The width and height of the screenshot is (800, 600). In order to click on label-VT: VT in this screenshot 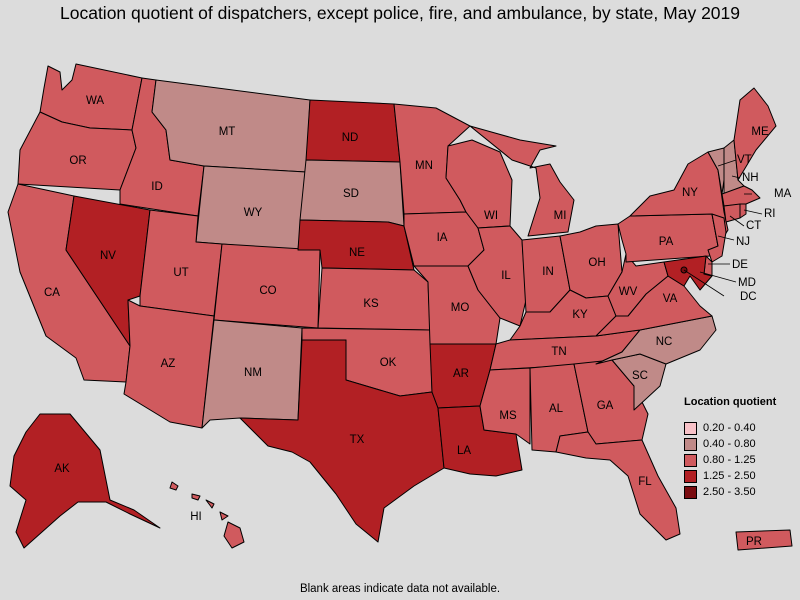, I will do `click(744, 160)`.